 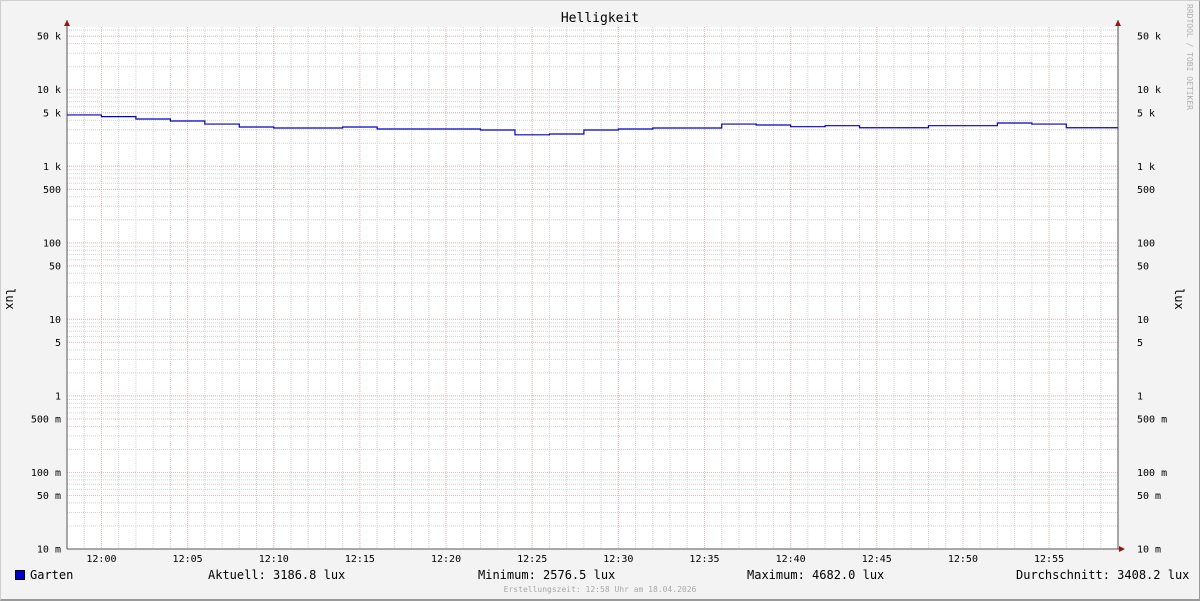 I want to click on y-tick-label-right: 50 k, so click(x=1149, y=37).